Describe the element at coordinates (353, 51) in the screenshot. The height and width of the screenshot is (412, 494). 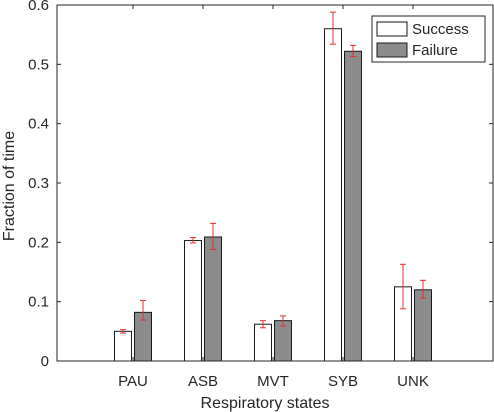
I see `error-bar-failure-syb` at that location.